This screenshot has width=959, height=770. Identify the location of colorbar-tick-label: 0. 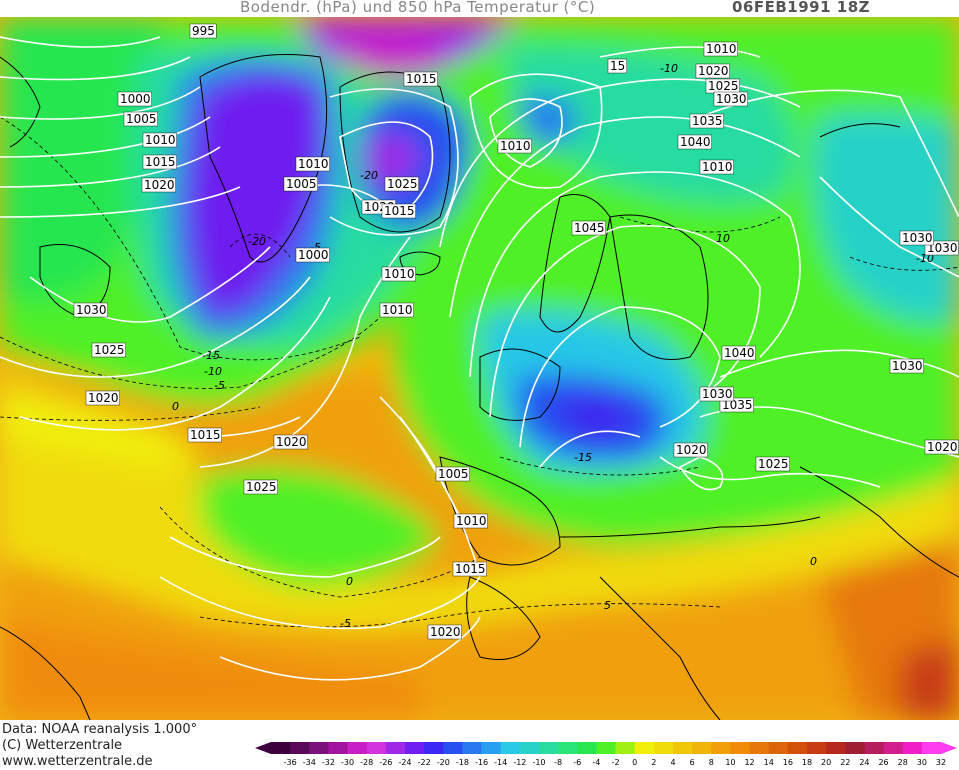
(634, 762).